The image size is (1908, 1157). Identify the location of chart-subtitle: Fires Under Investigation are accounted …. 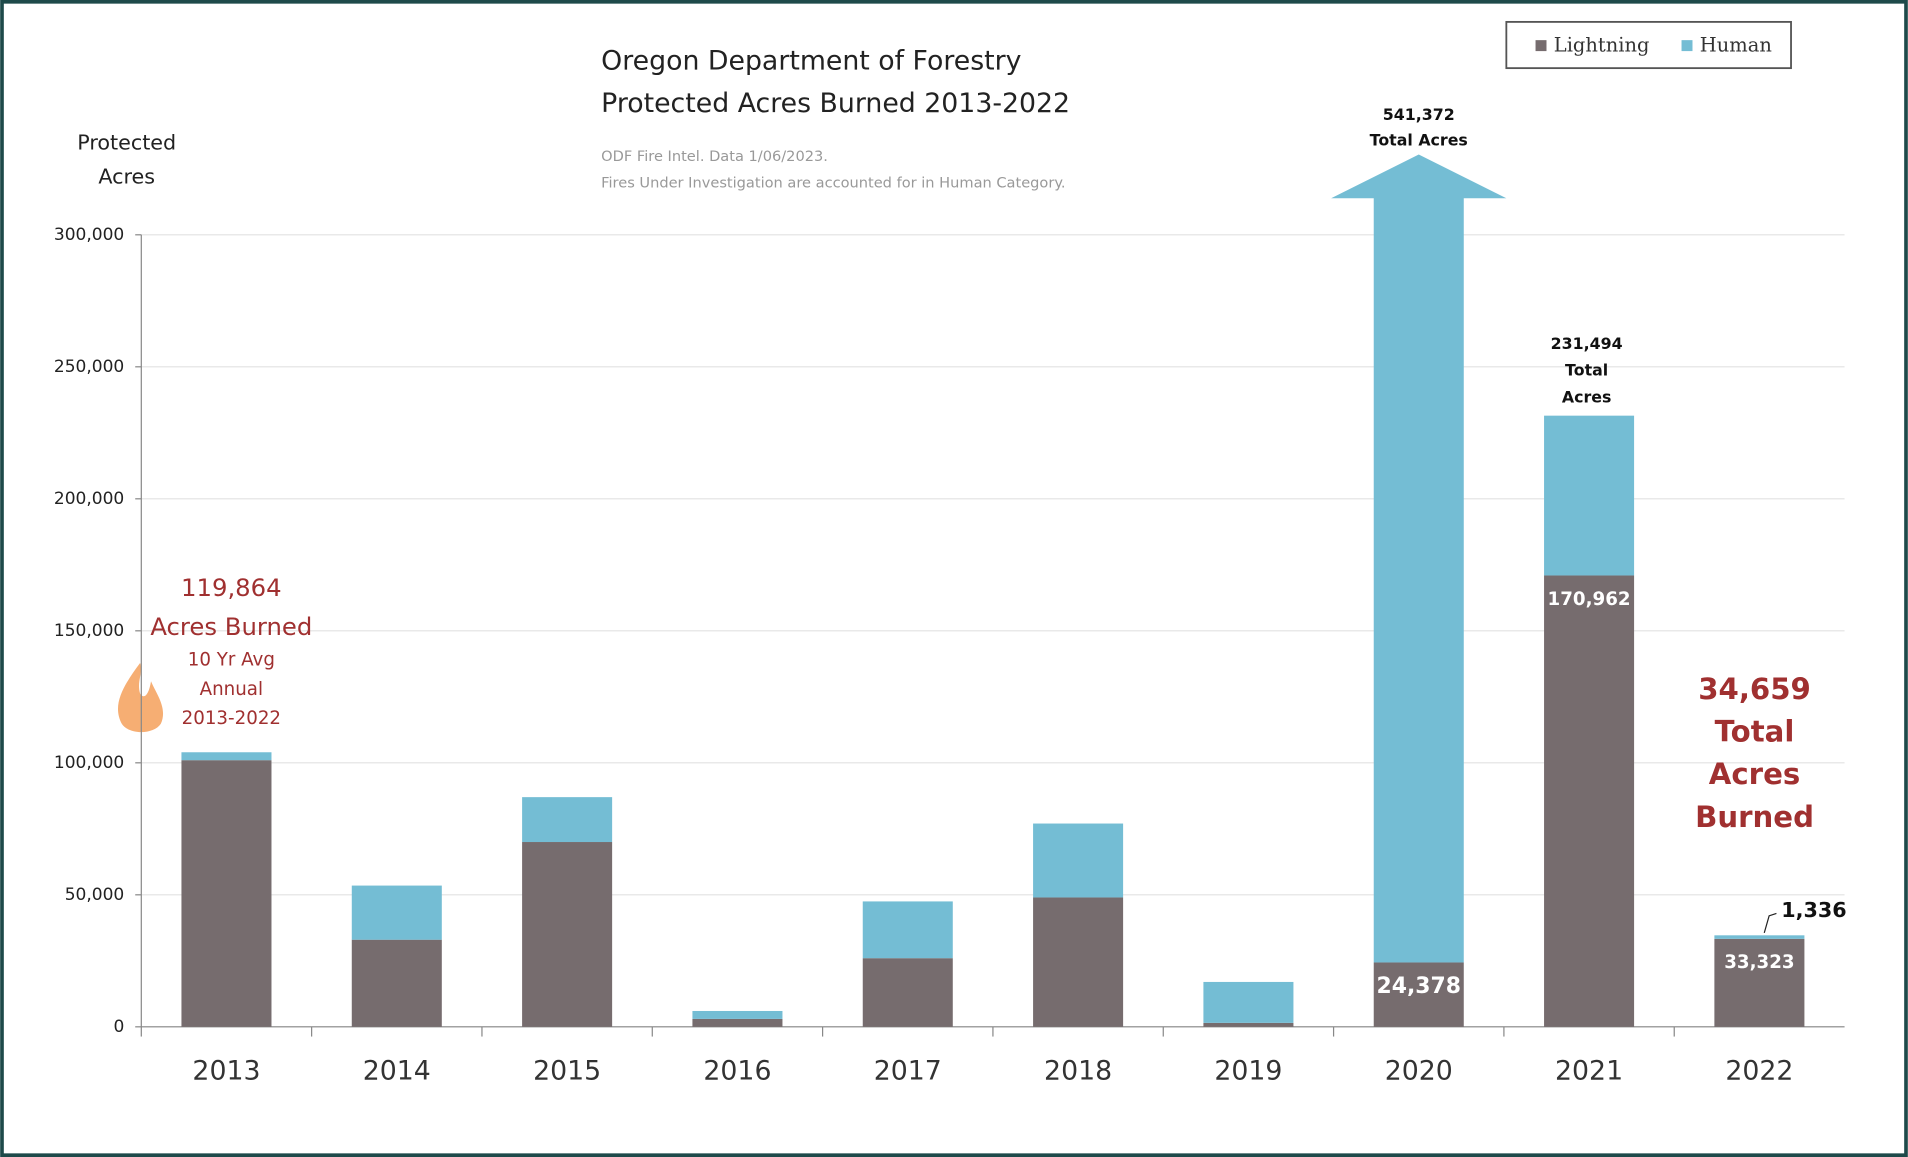
(833, 183).